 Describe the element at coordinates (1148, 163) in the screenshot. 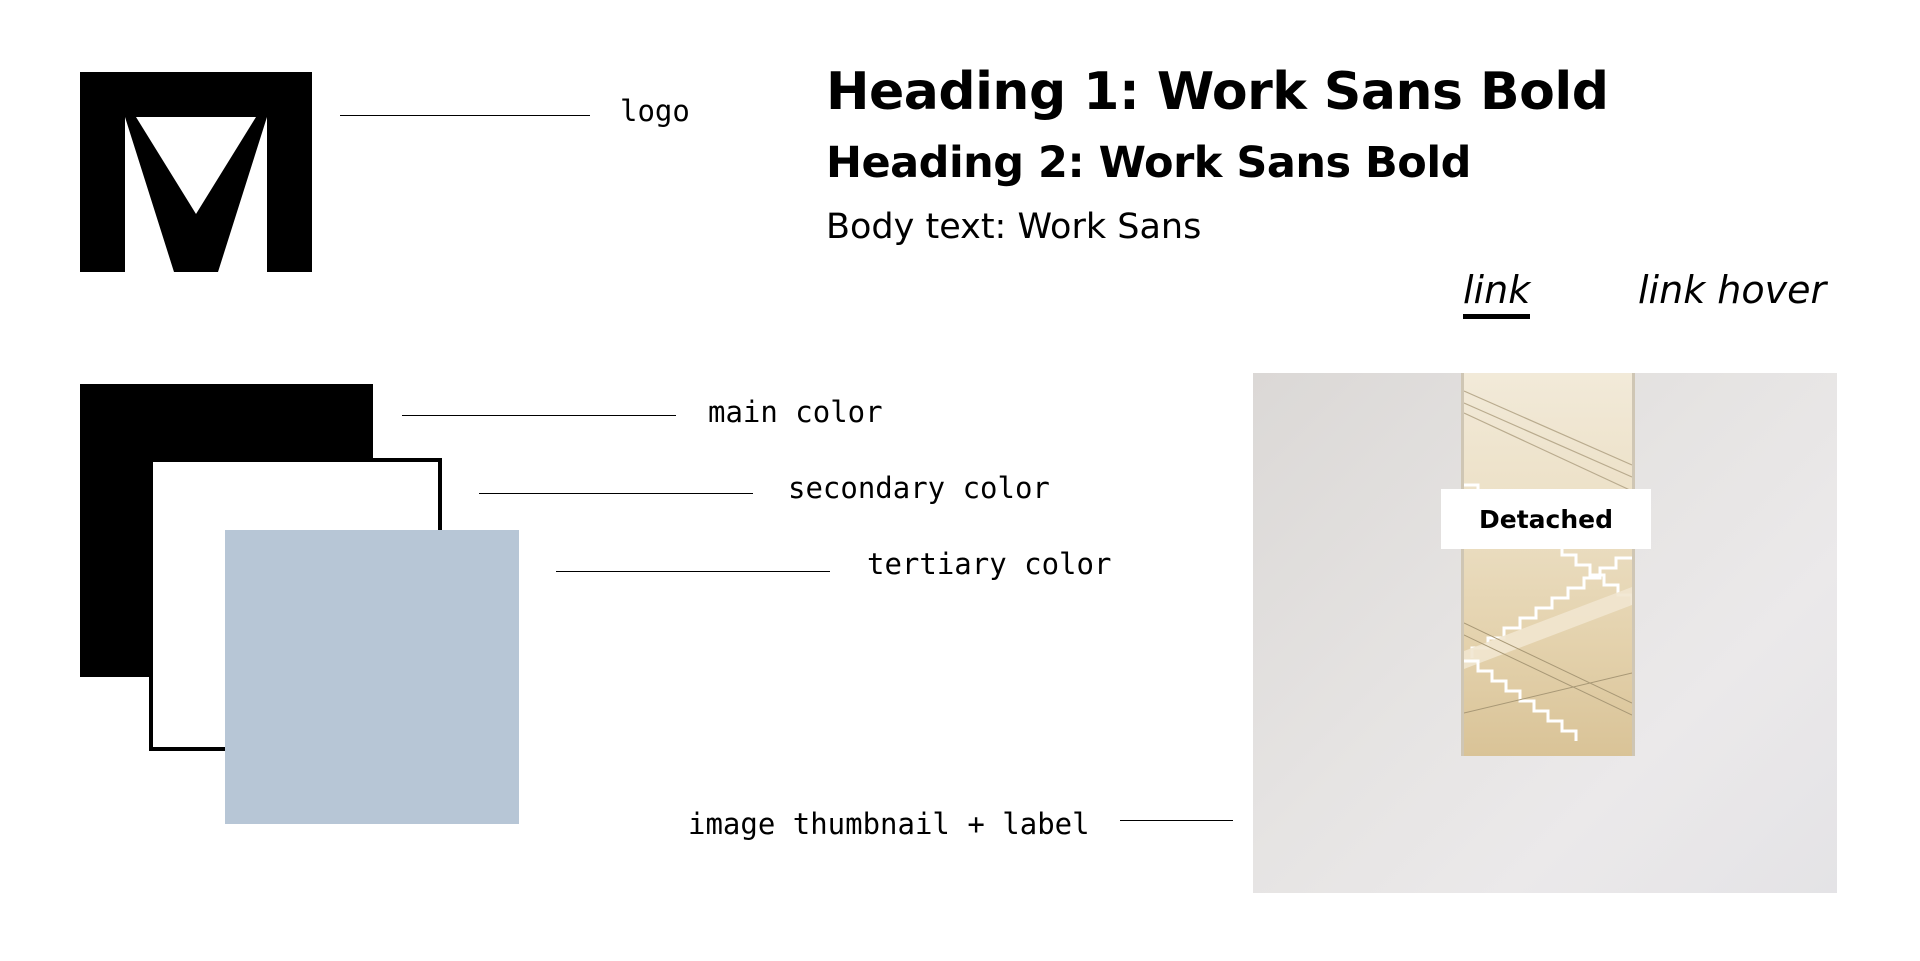

I see `heading-2-sample: Heading 2: Work Sans Bold` at that location.